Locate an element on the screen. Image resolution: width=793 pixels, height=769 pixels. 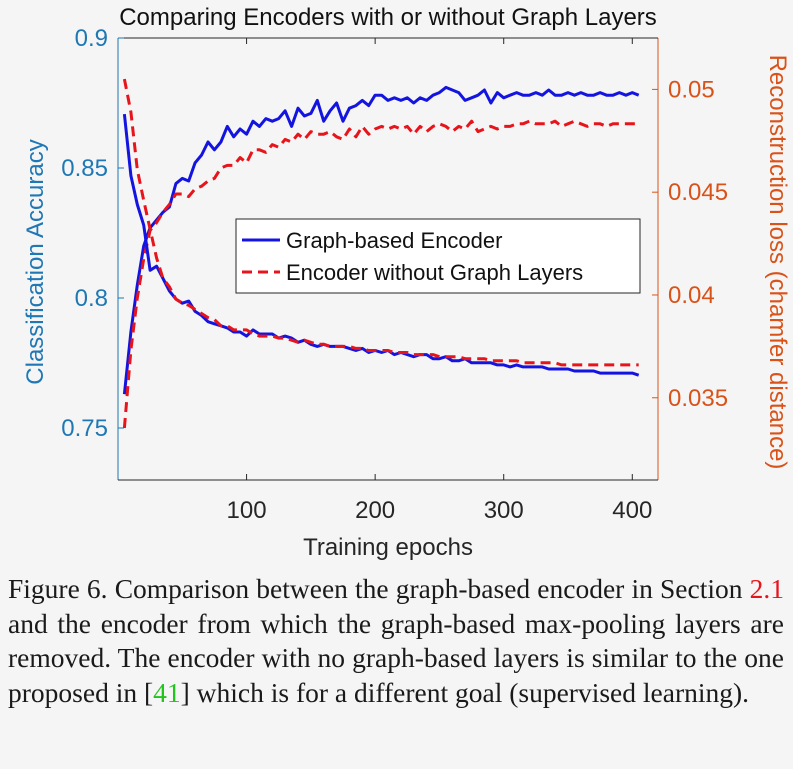
citation-ref-link: 41 is located at coordinates (167, 692).